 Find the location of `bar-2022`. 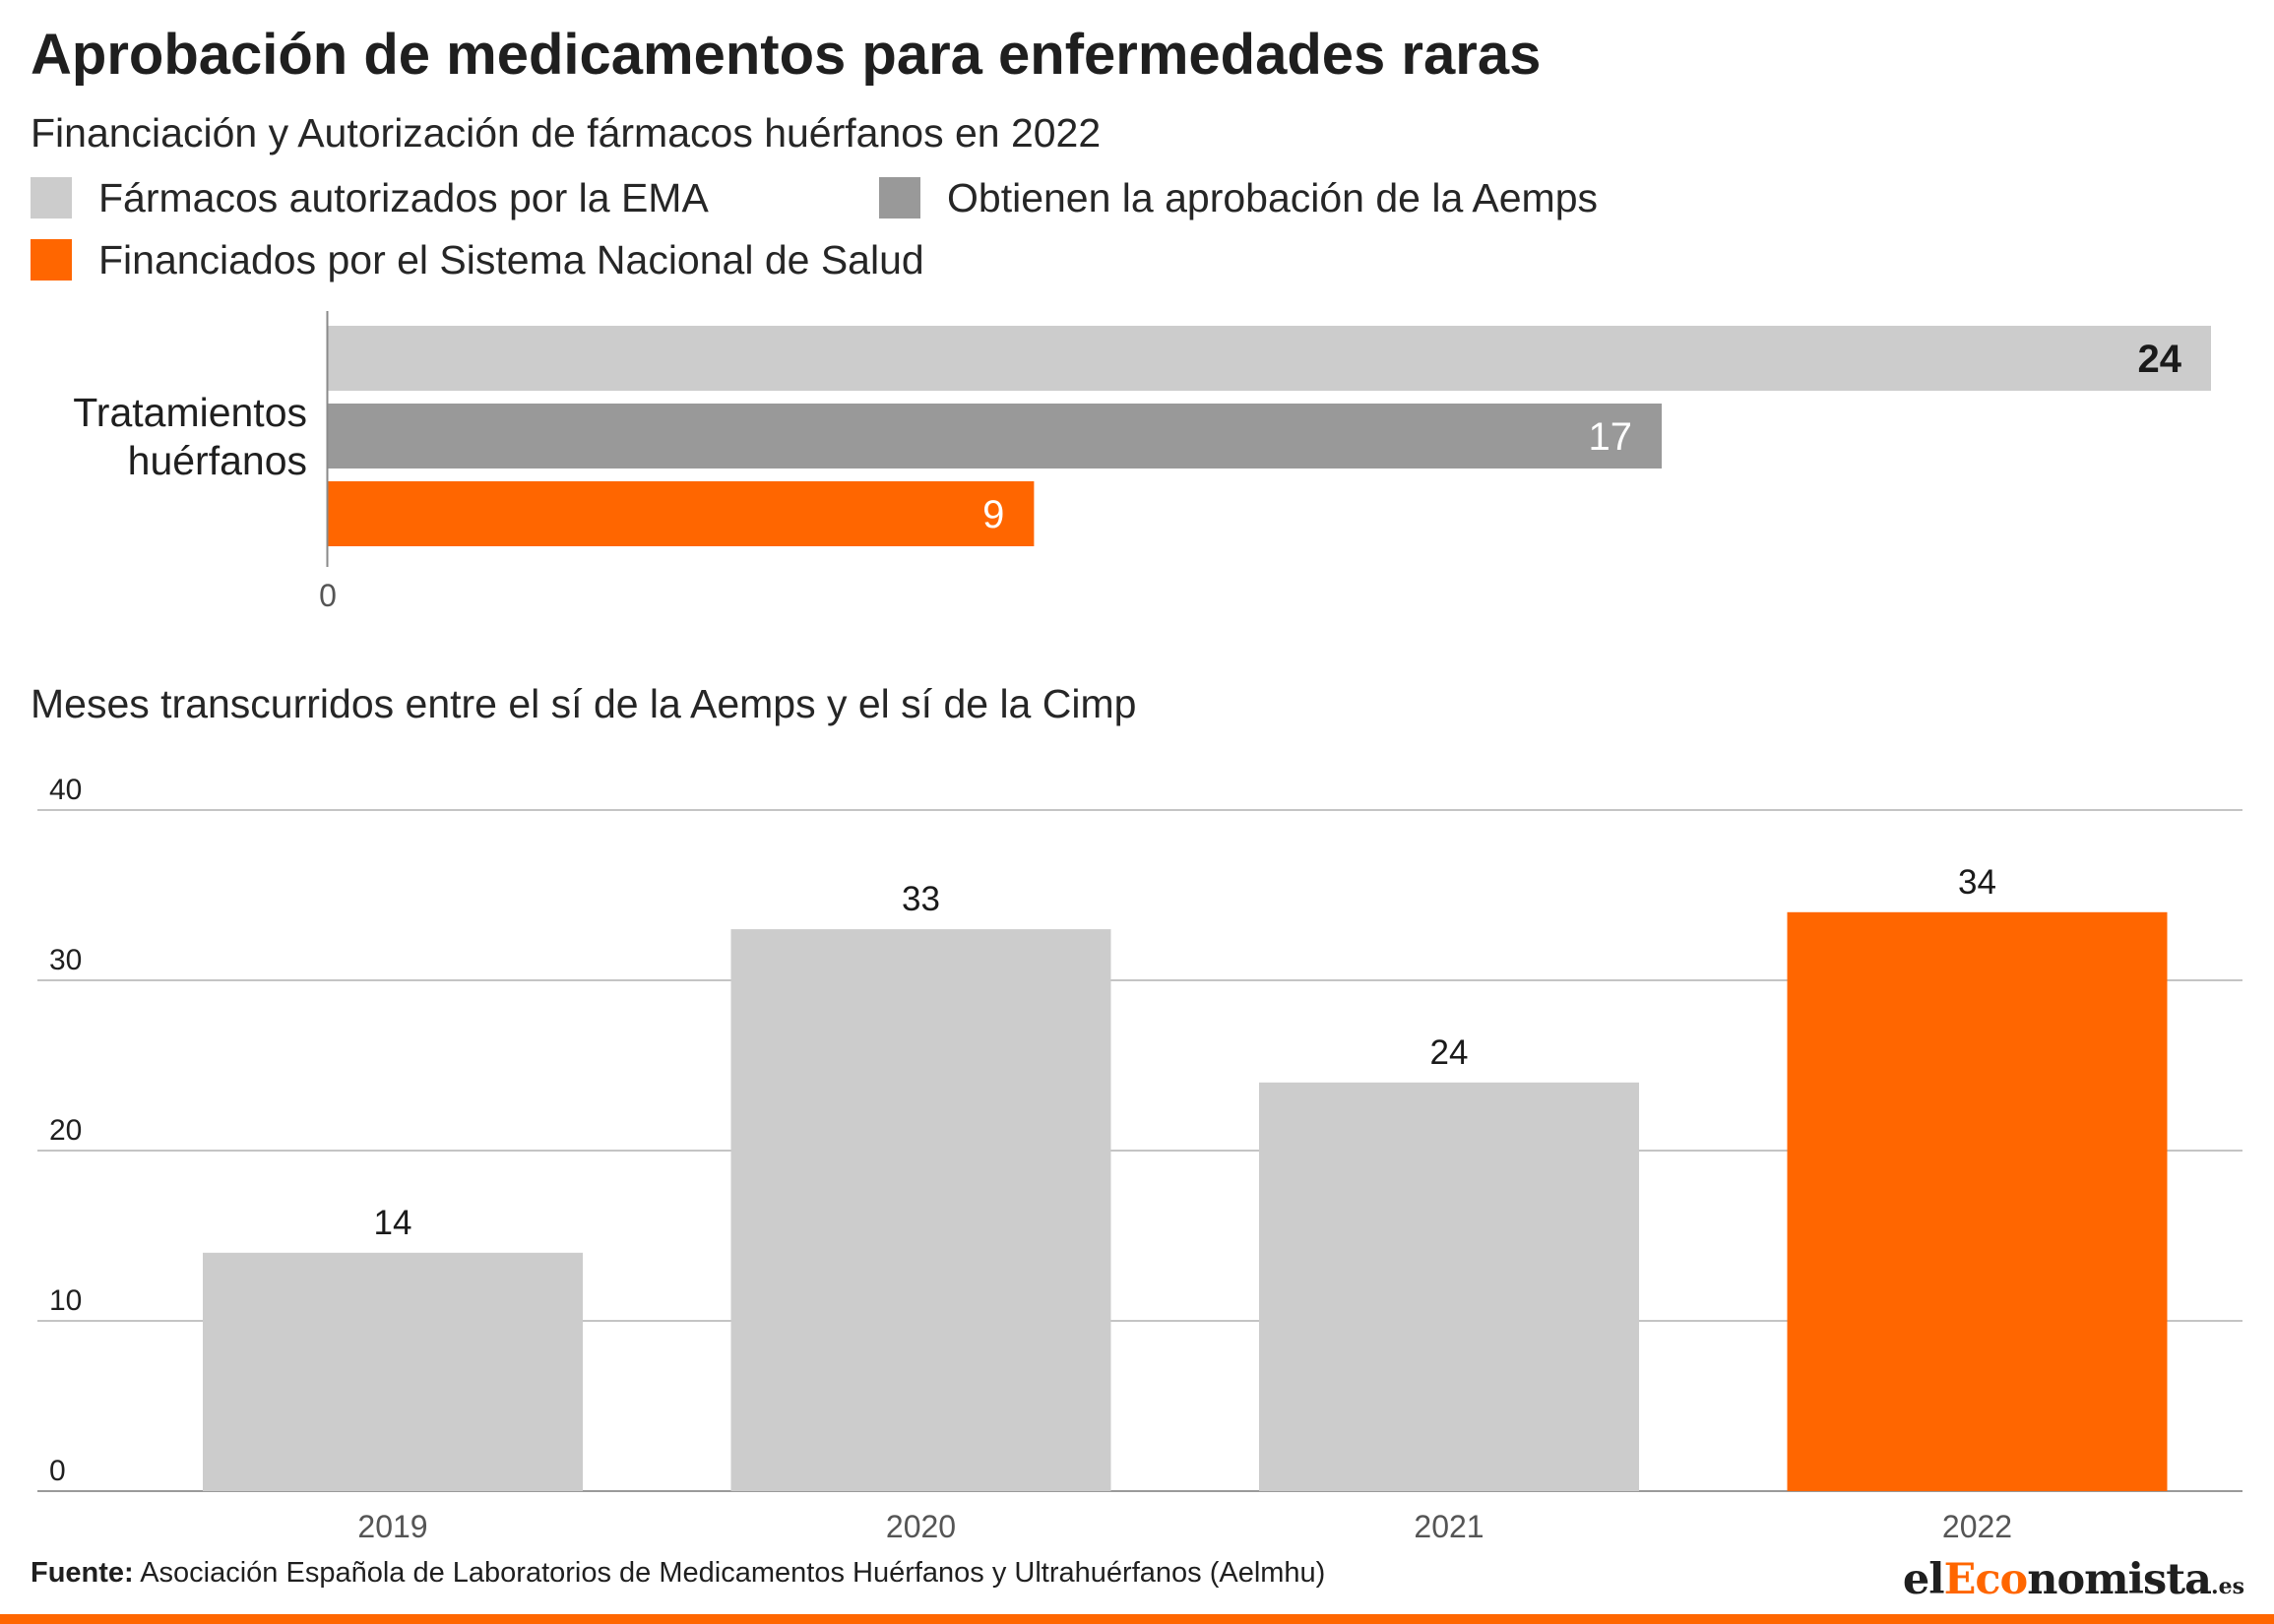

bar-2022 is located at coordinates (1977, 1201).